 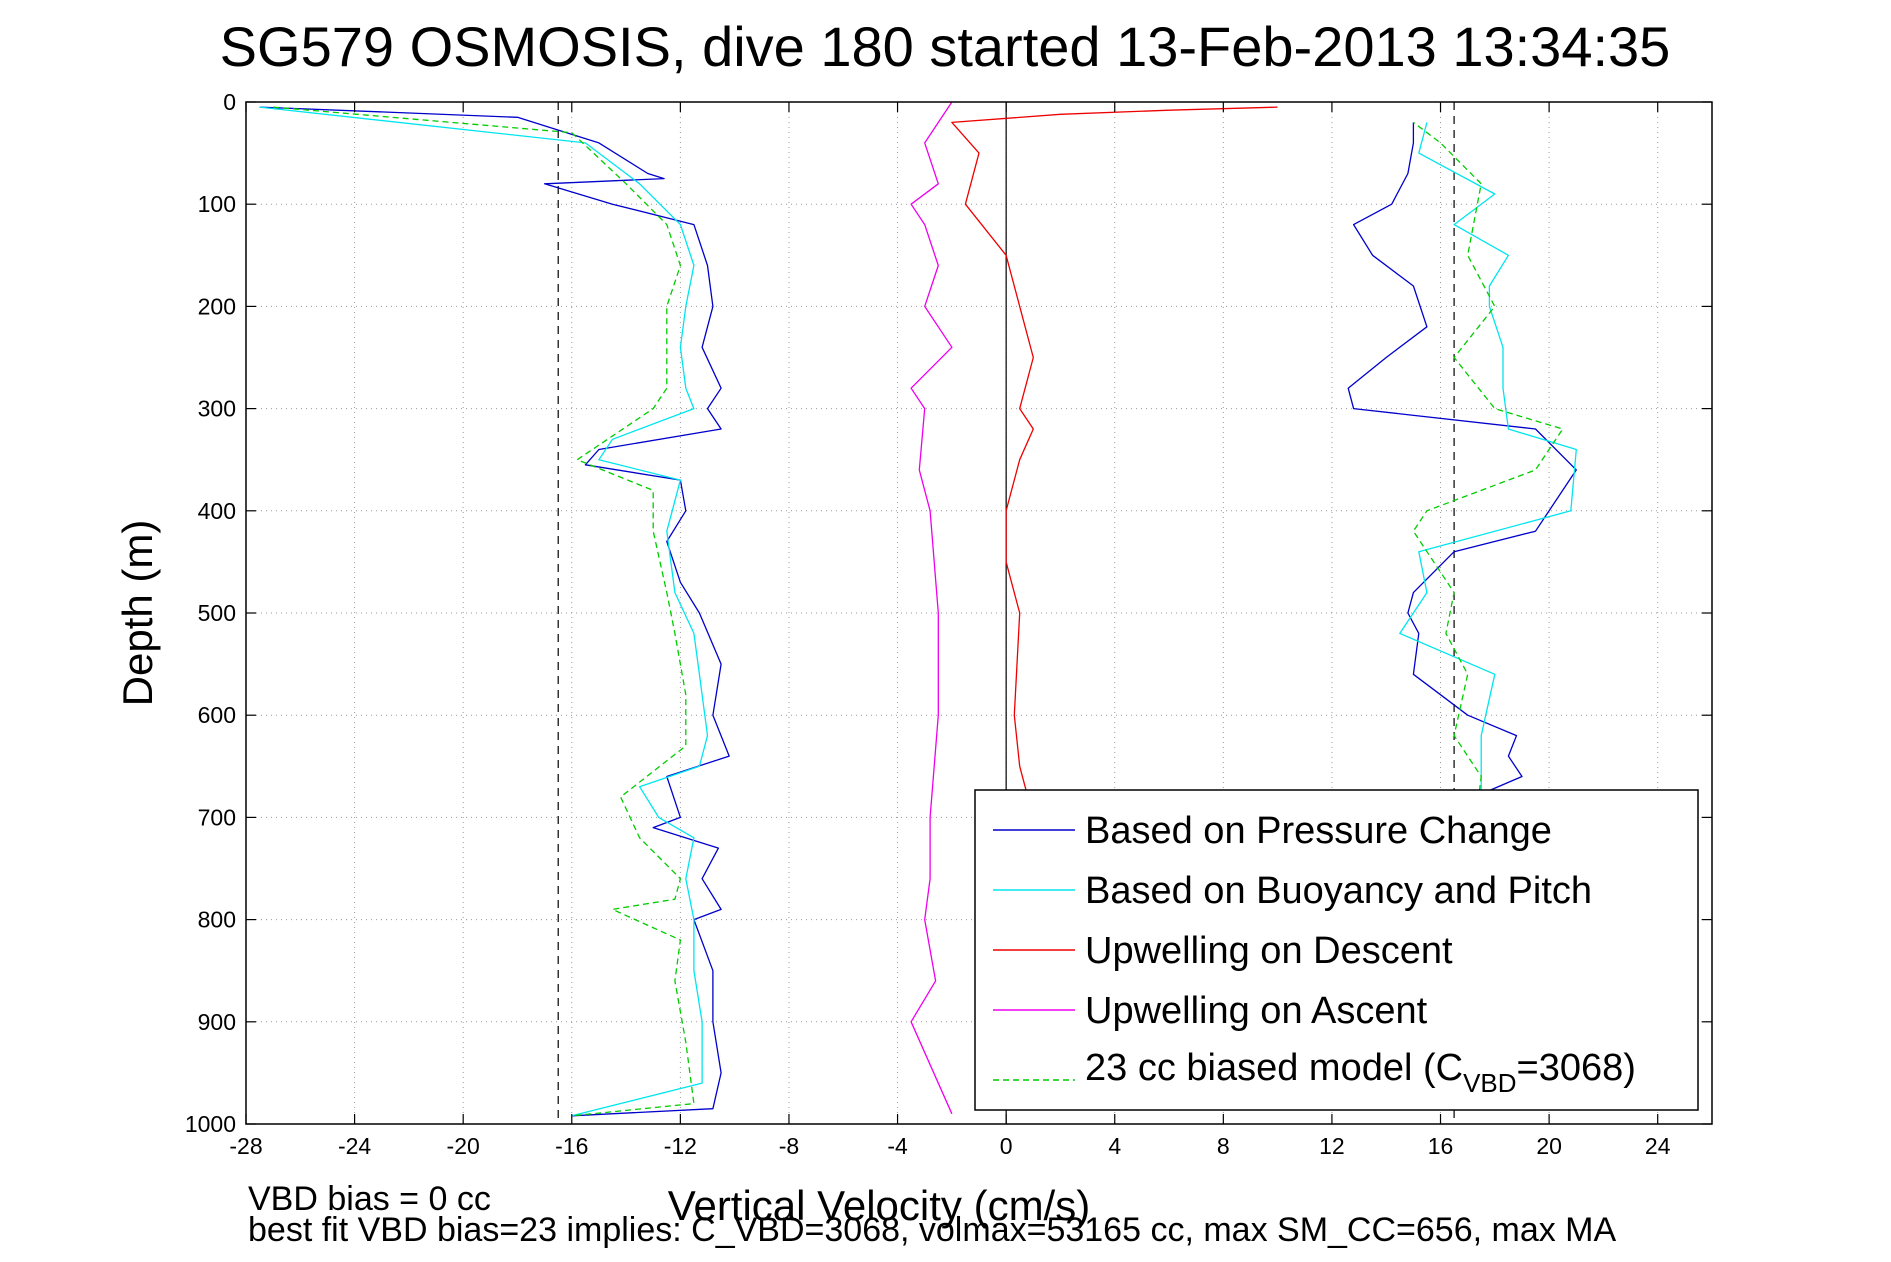 What do you see at coordinates (1318, 831) in the screenshot?
I see `legend-label-pressure: Based on Pressure Change` at bounding box center [1318, 831].